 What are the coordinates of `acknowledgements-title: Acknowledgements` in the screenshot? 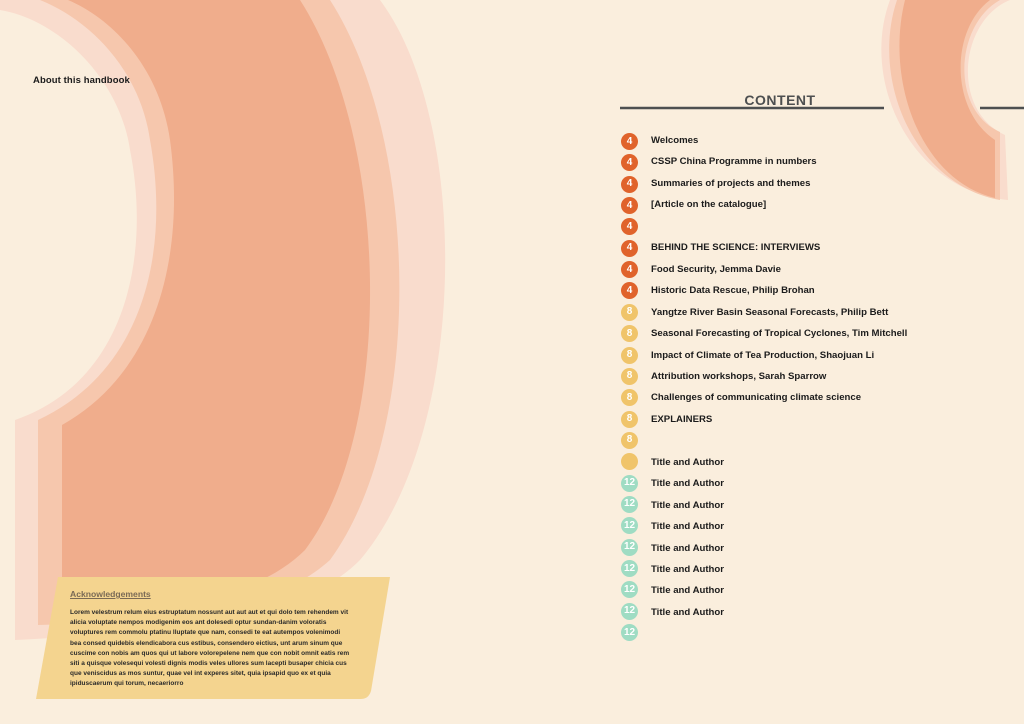 It's located at (110, 594).